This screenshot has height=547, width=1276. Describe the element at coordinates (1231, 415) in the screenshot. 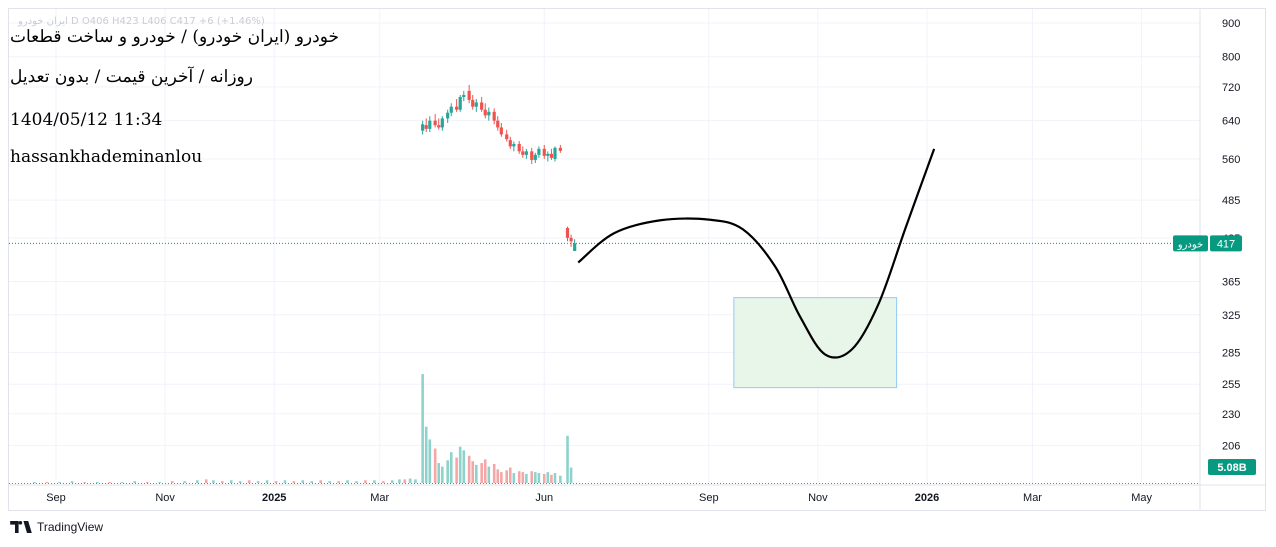

I see `y-tick-label: 230` at that location.